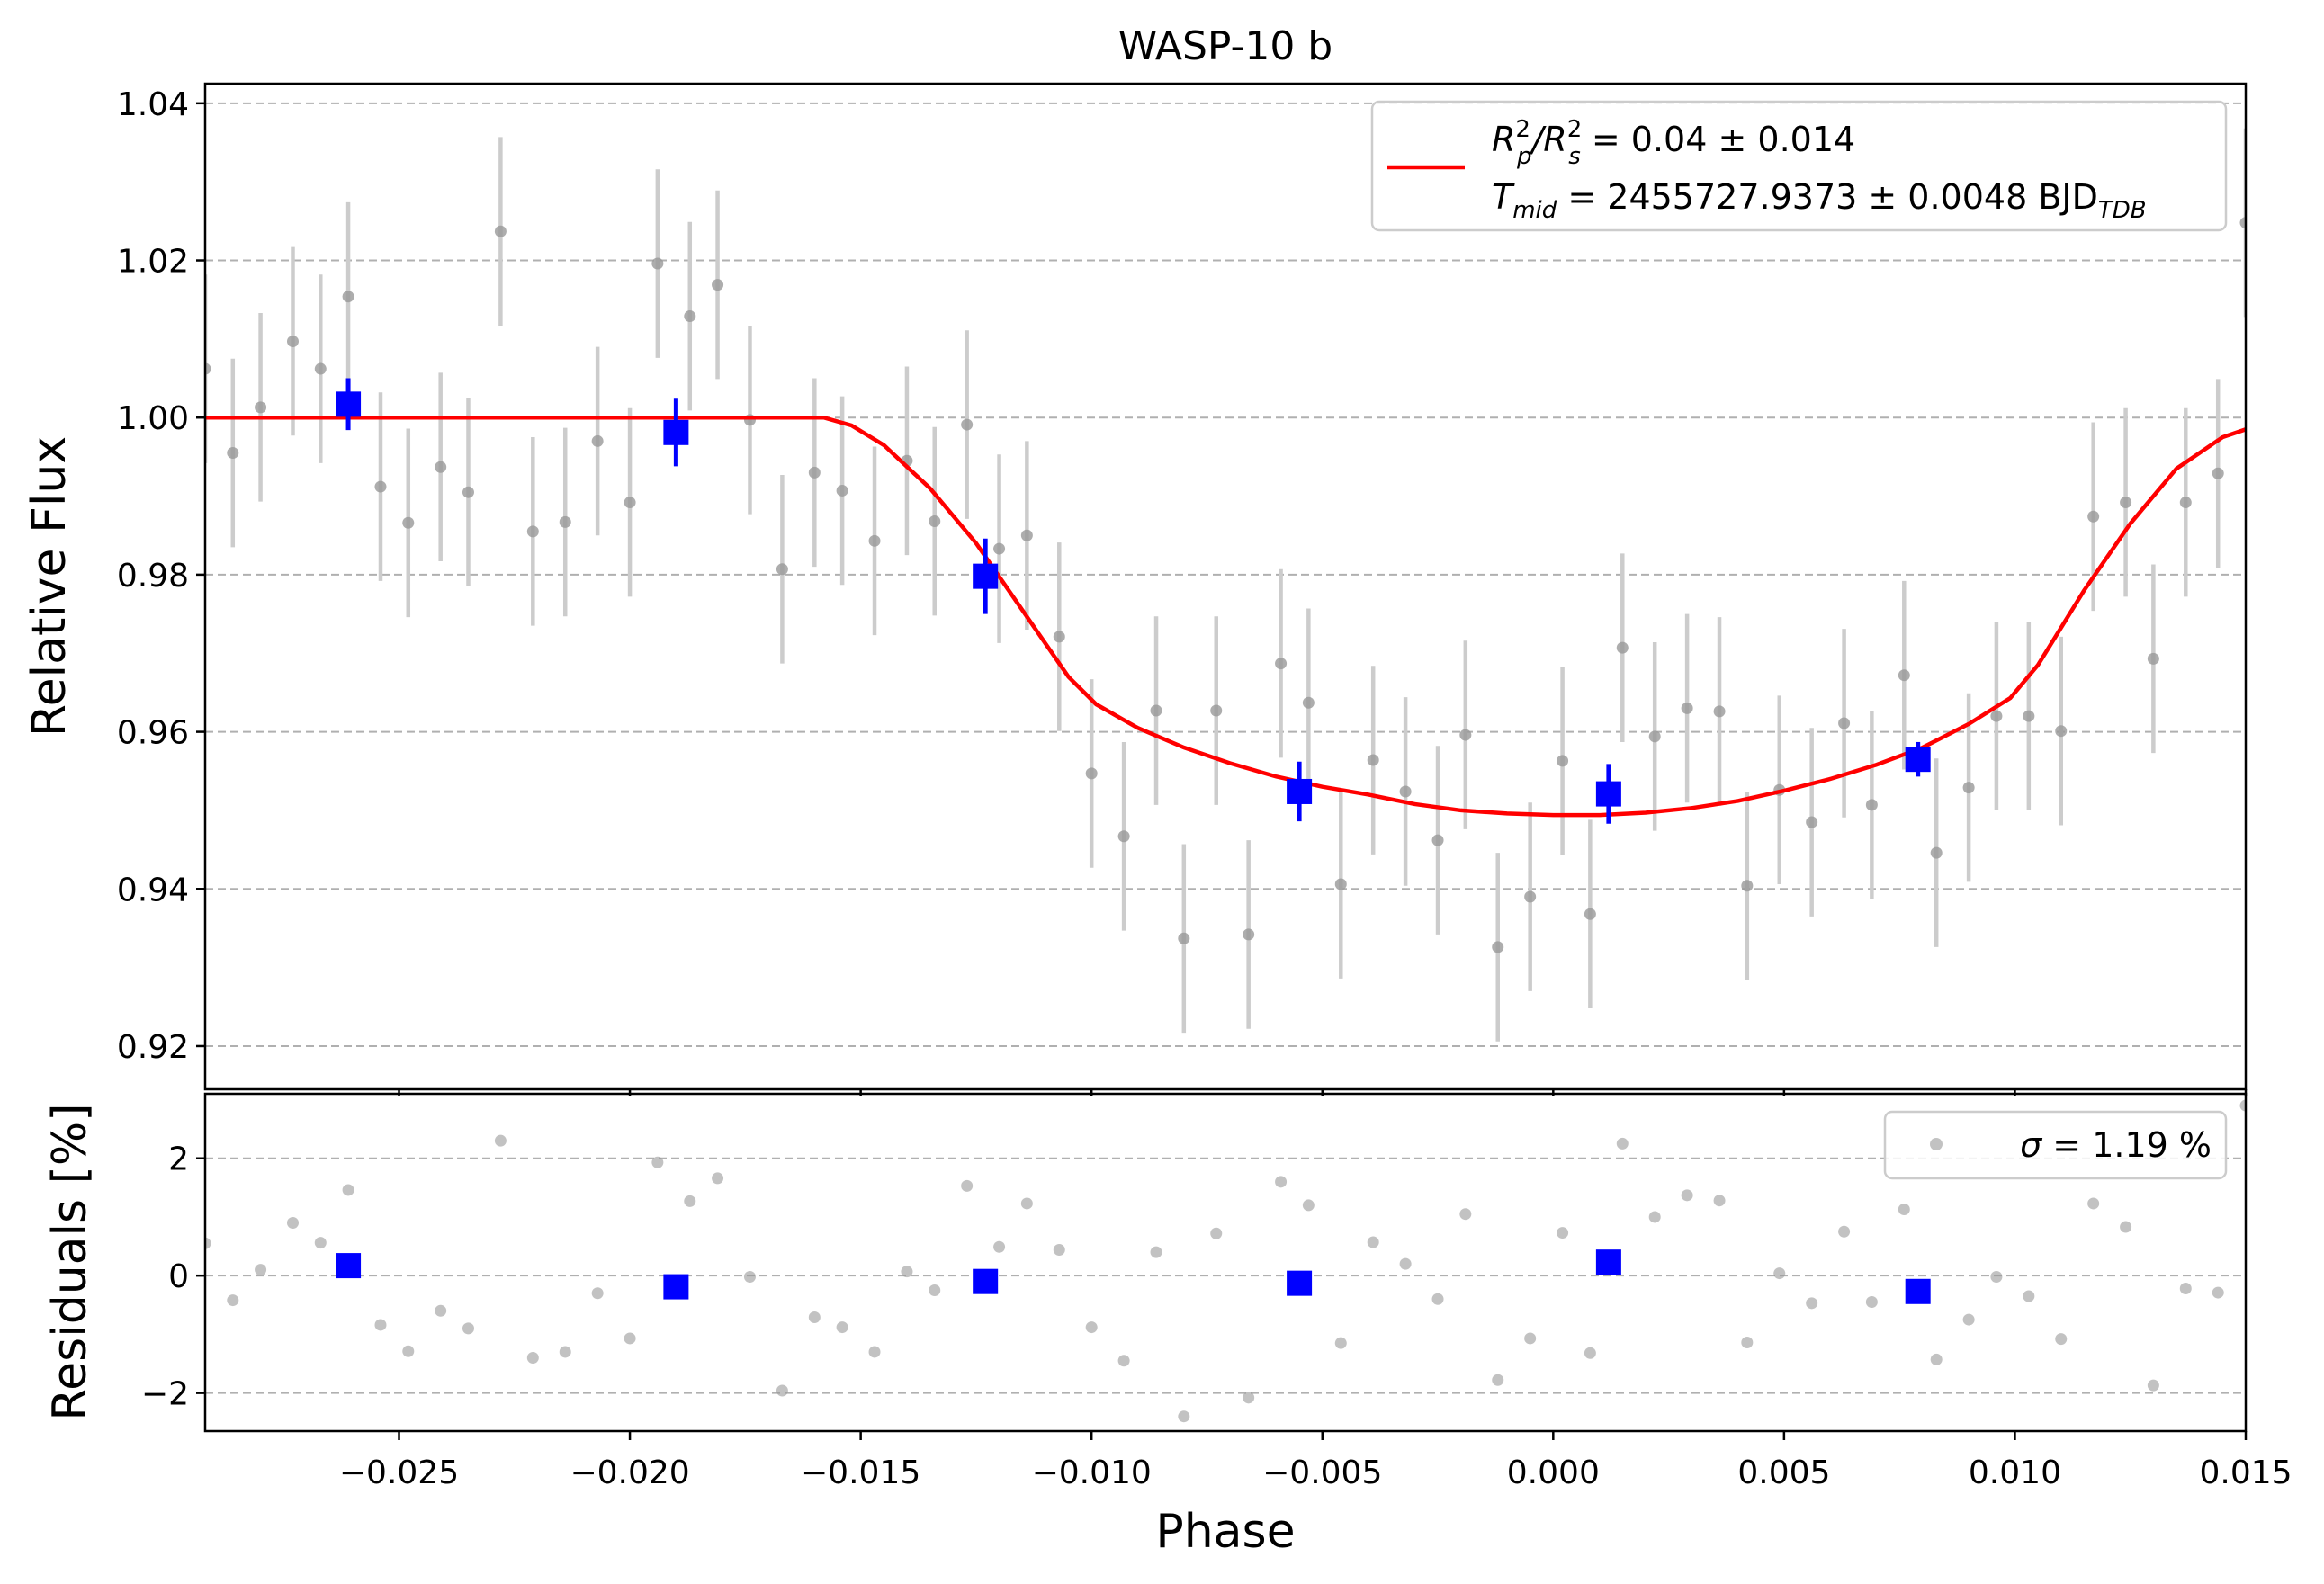 Image resolution: width=2324 pixels, height=1584 pixels. Describe the element at coordinates (1092, 1472) in the screenshot. I see `phase-x-tick-label: −0.010` at that location.